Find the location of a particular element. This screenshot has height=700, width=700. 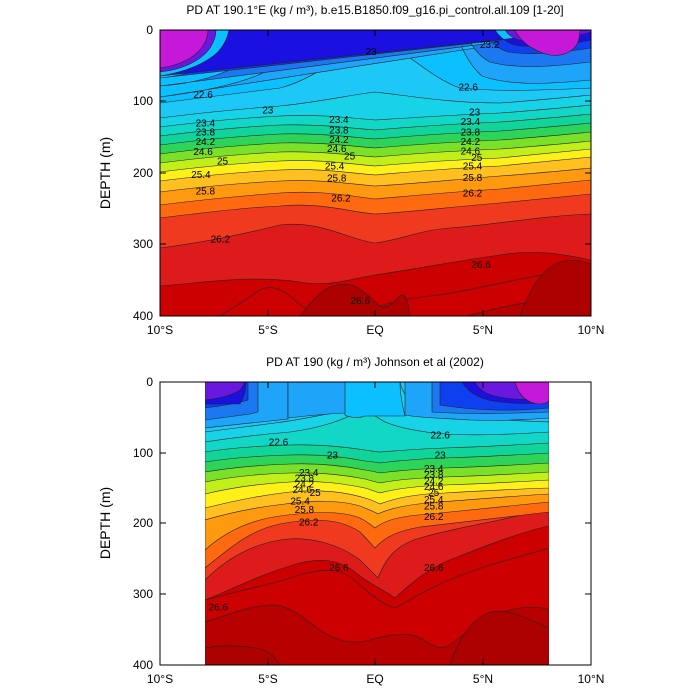

contour-label: 23.2 is located at coordinates (490, 45).